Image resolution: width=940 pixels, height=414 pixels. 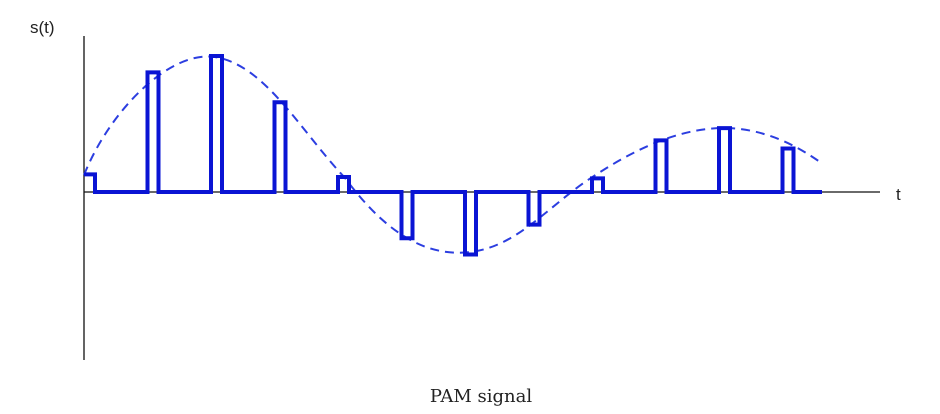 I want to click on x-axis-label: t, so click(x=898, y=194).